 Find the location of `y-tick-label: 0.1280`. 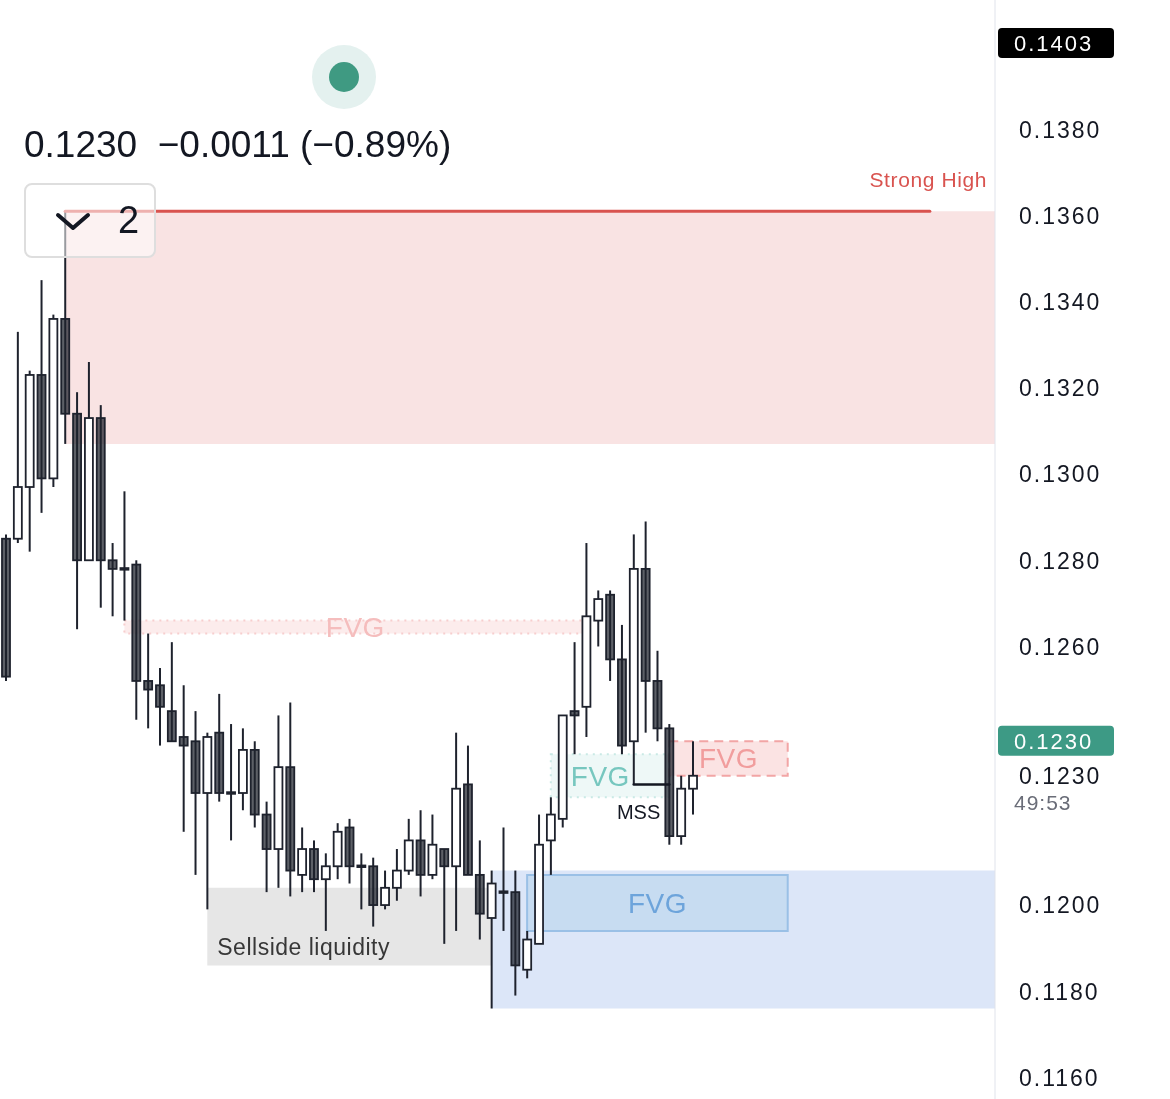

y-tick-label: 0.1280 is located at coordinates (1060, 560).